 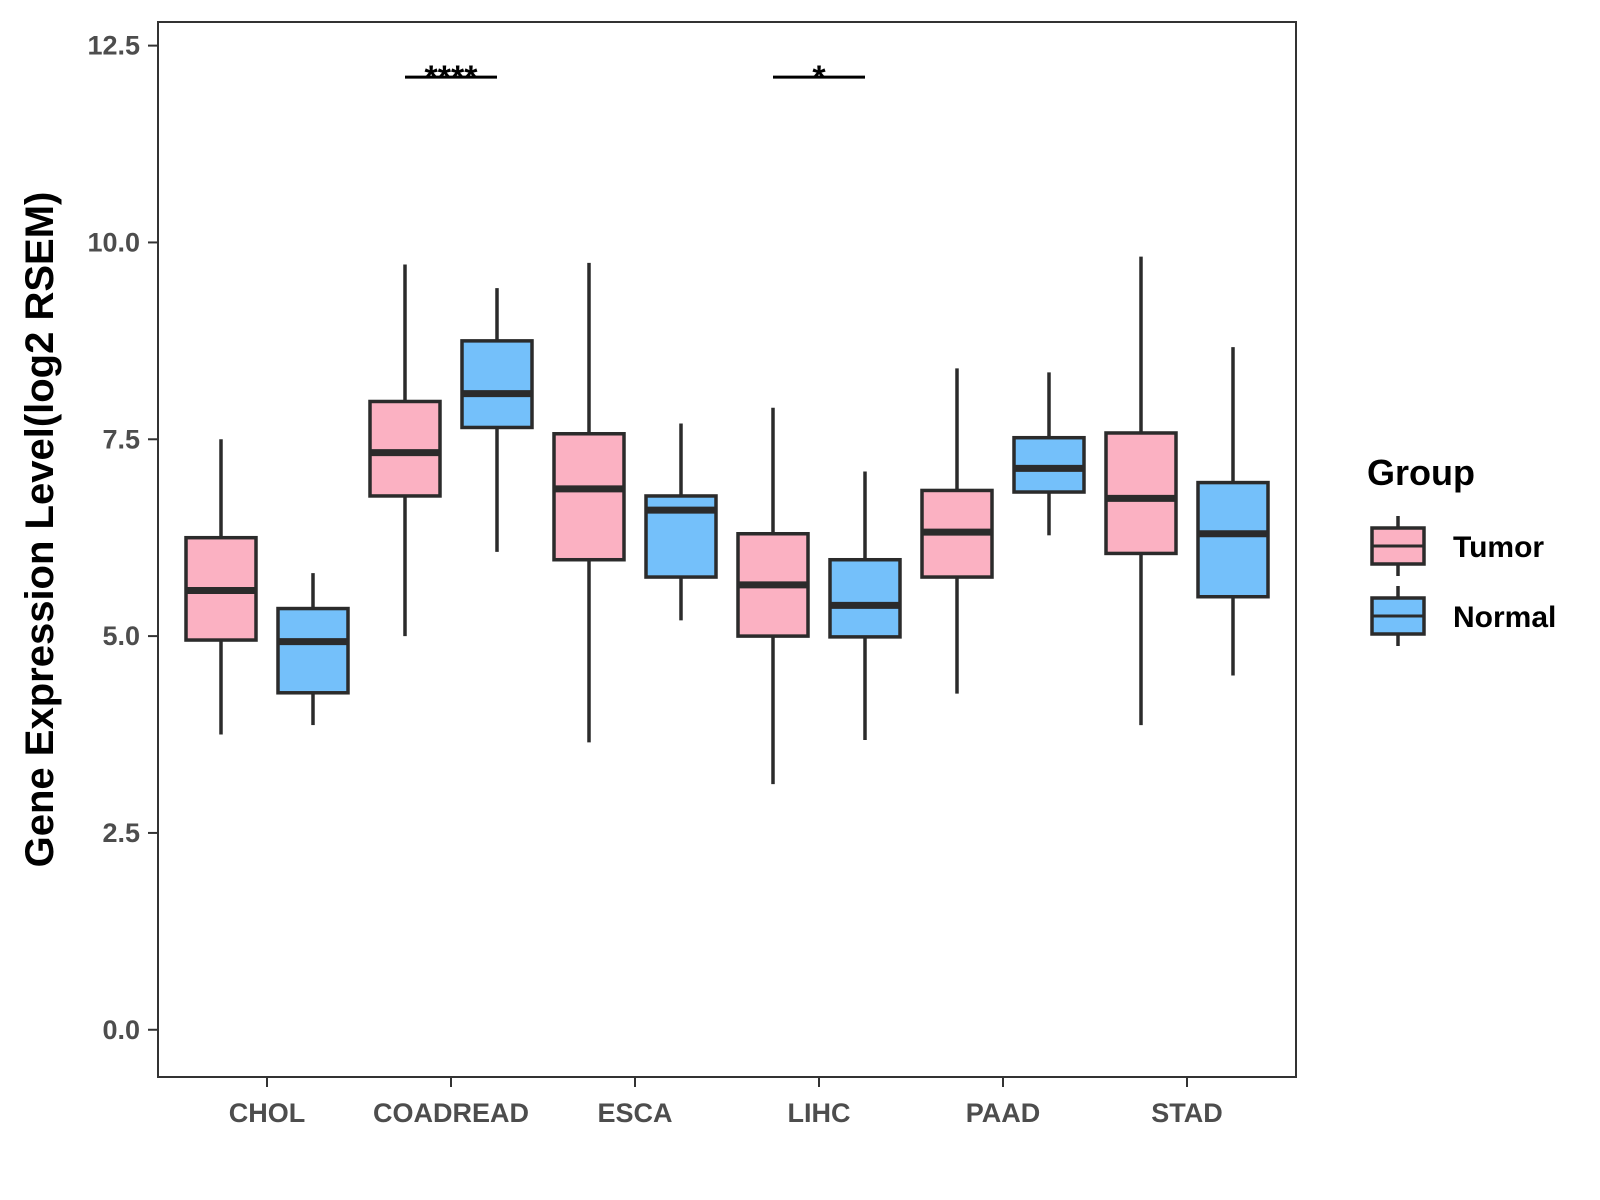 I want to click on y-axis-title-group: Gene Expression Level(log2 RSEM), so click(x=40, y=530).